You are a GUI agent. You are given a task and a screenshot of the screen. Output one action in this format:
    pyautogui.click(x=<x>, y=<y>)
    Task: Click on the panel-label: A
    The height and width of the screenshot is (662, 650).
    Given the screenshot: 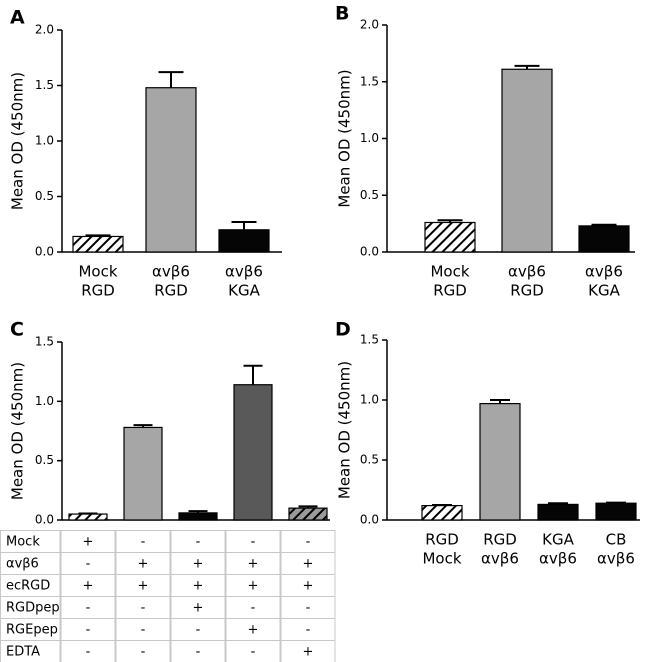 What is the action you would take?
    pyautogui.click(x=17, y=18)
    